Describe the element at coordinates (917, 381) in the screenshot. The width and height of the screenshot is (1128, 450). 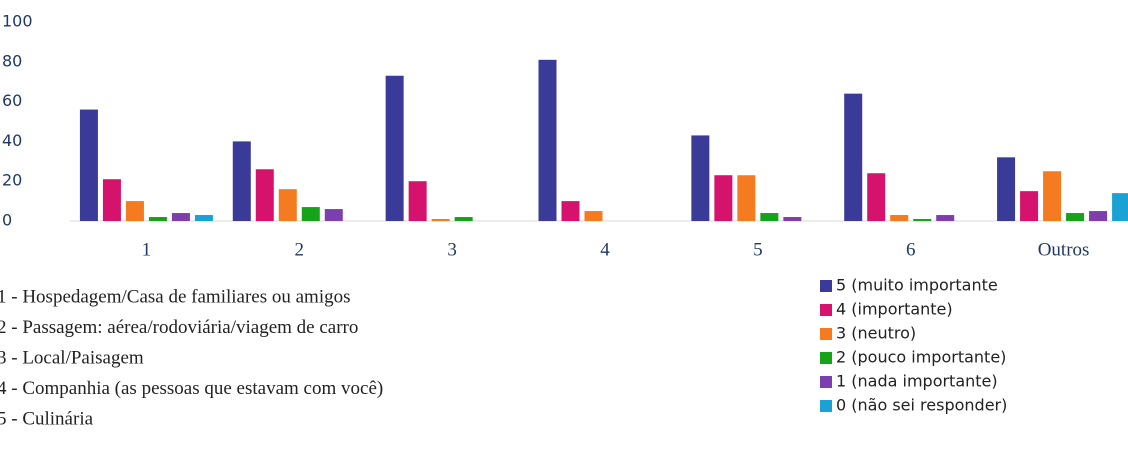
I see `legend-label: 1 (nada importante)` at that location.